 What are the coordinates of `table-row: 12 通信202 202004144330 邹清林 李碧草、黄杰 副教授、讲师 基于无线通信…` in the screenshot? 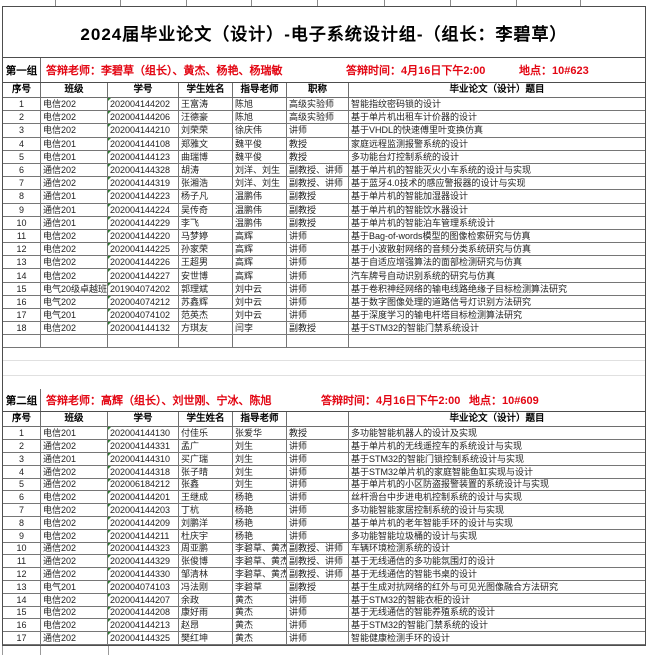 It's located at (324, 574).